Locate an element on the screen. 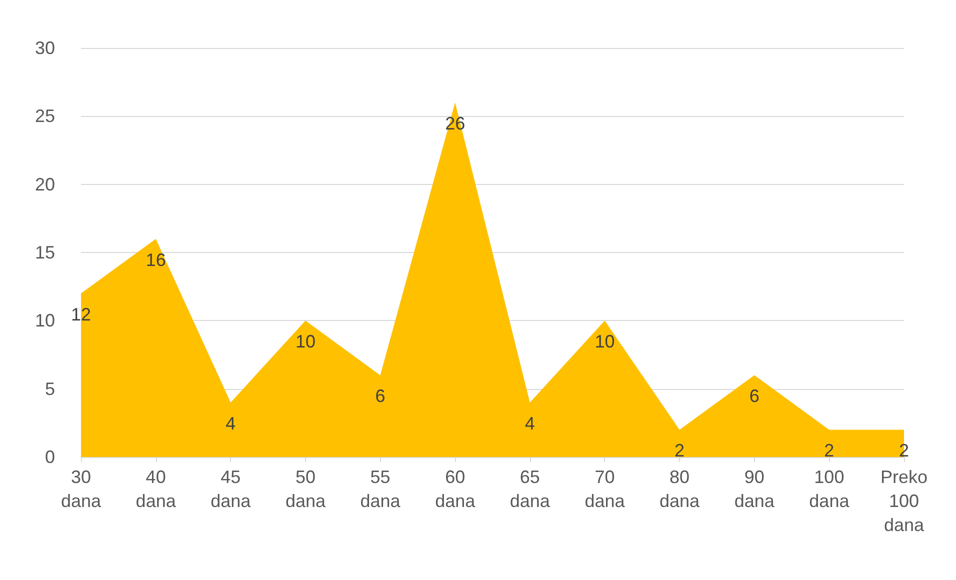 Image resolution: width=956 pixels, height=580 pixels. y-tick-label: 25 is located at coordinates (44, 116).